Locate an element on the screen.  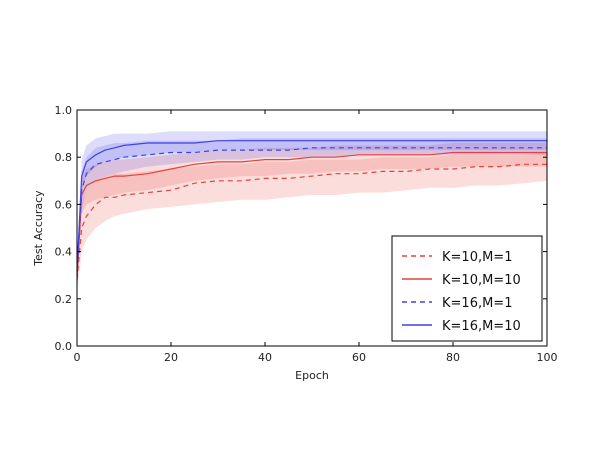
x-axis-label: Epoch is located at coordinates (312, 375).